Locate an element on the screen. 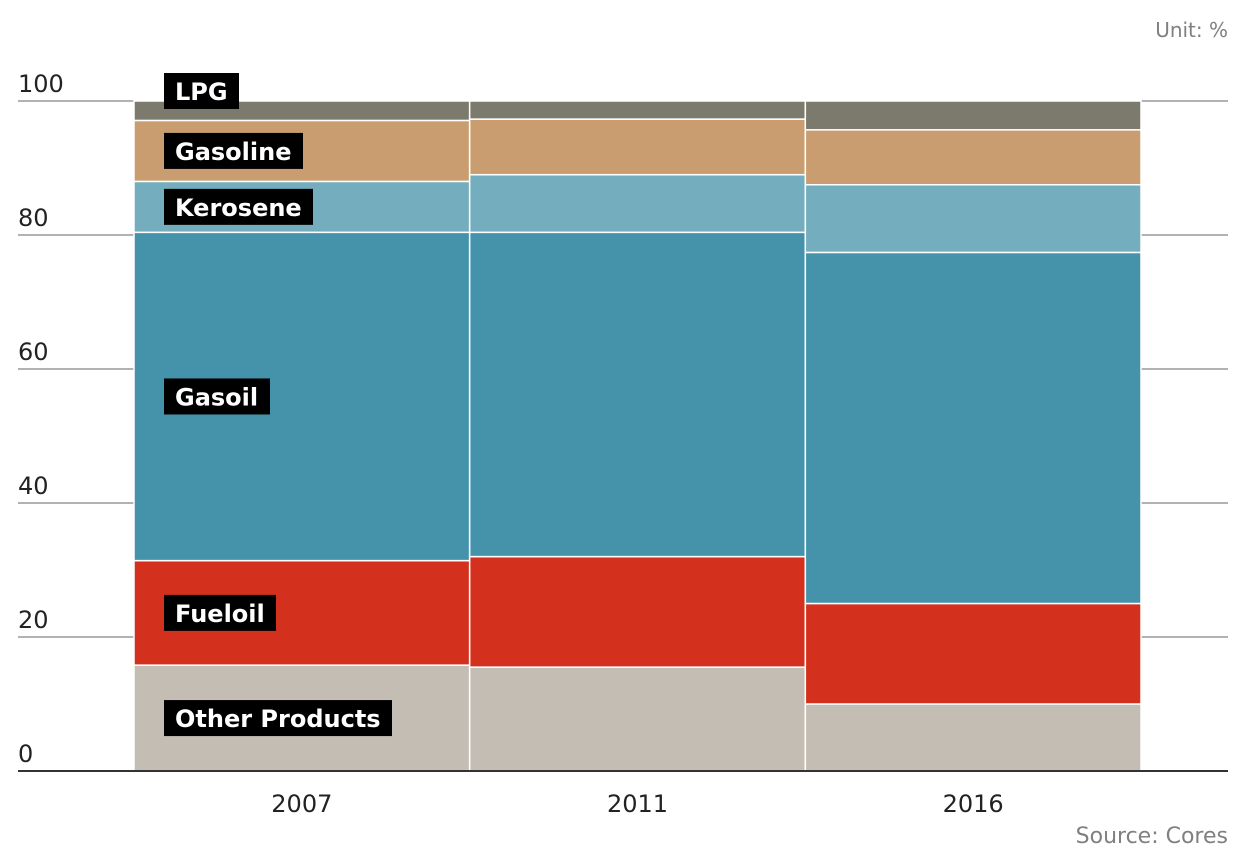 This screenshot has height=855, width=1250. svg-text: Other Products is located at coordinates (278, 719).